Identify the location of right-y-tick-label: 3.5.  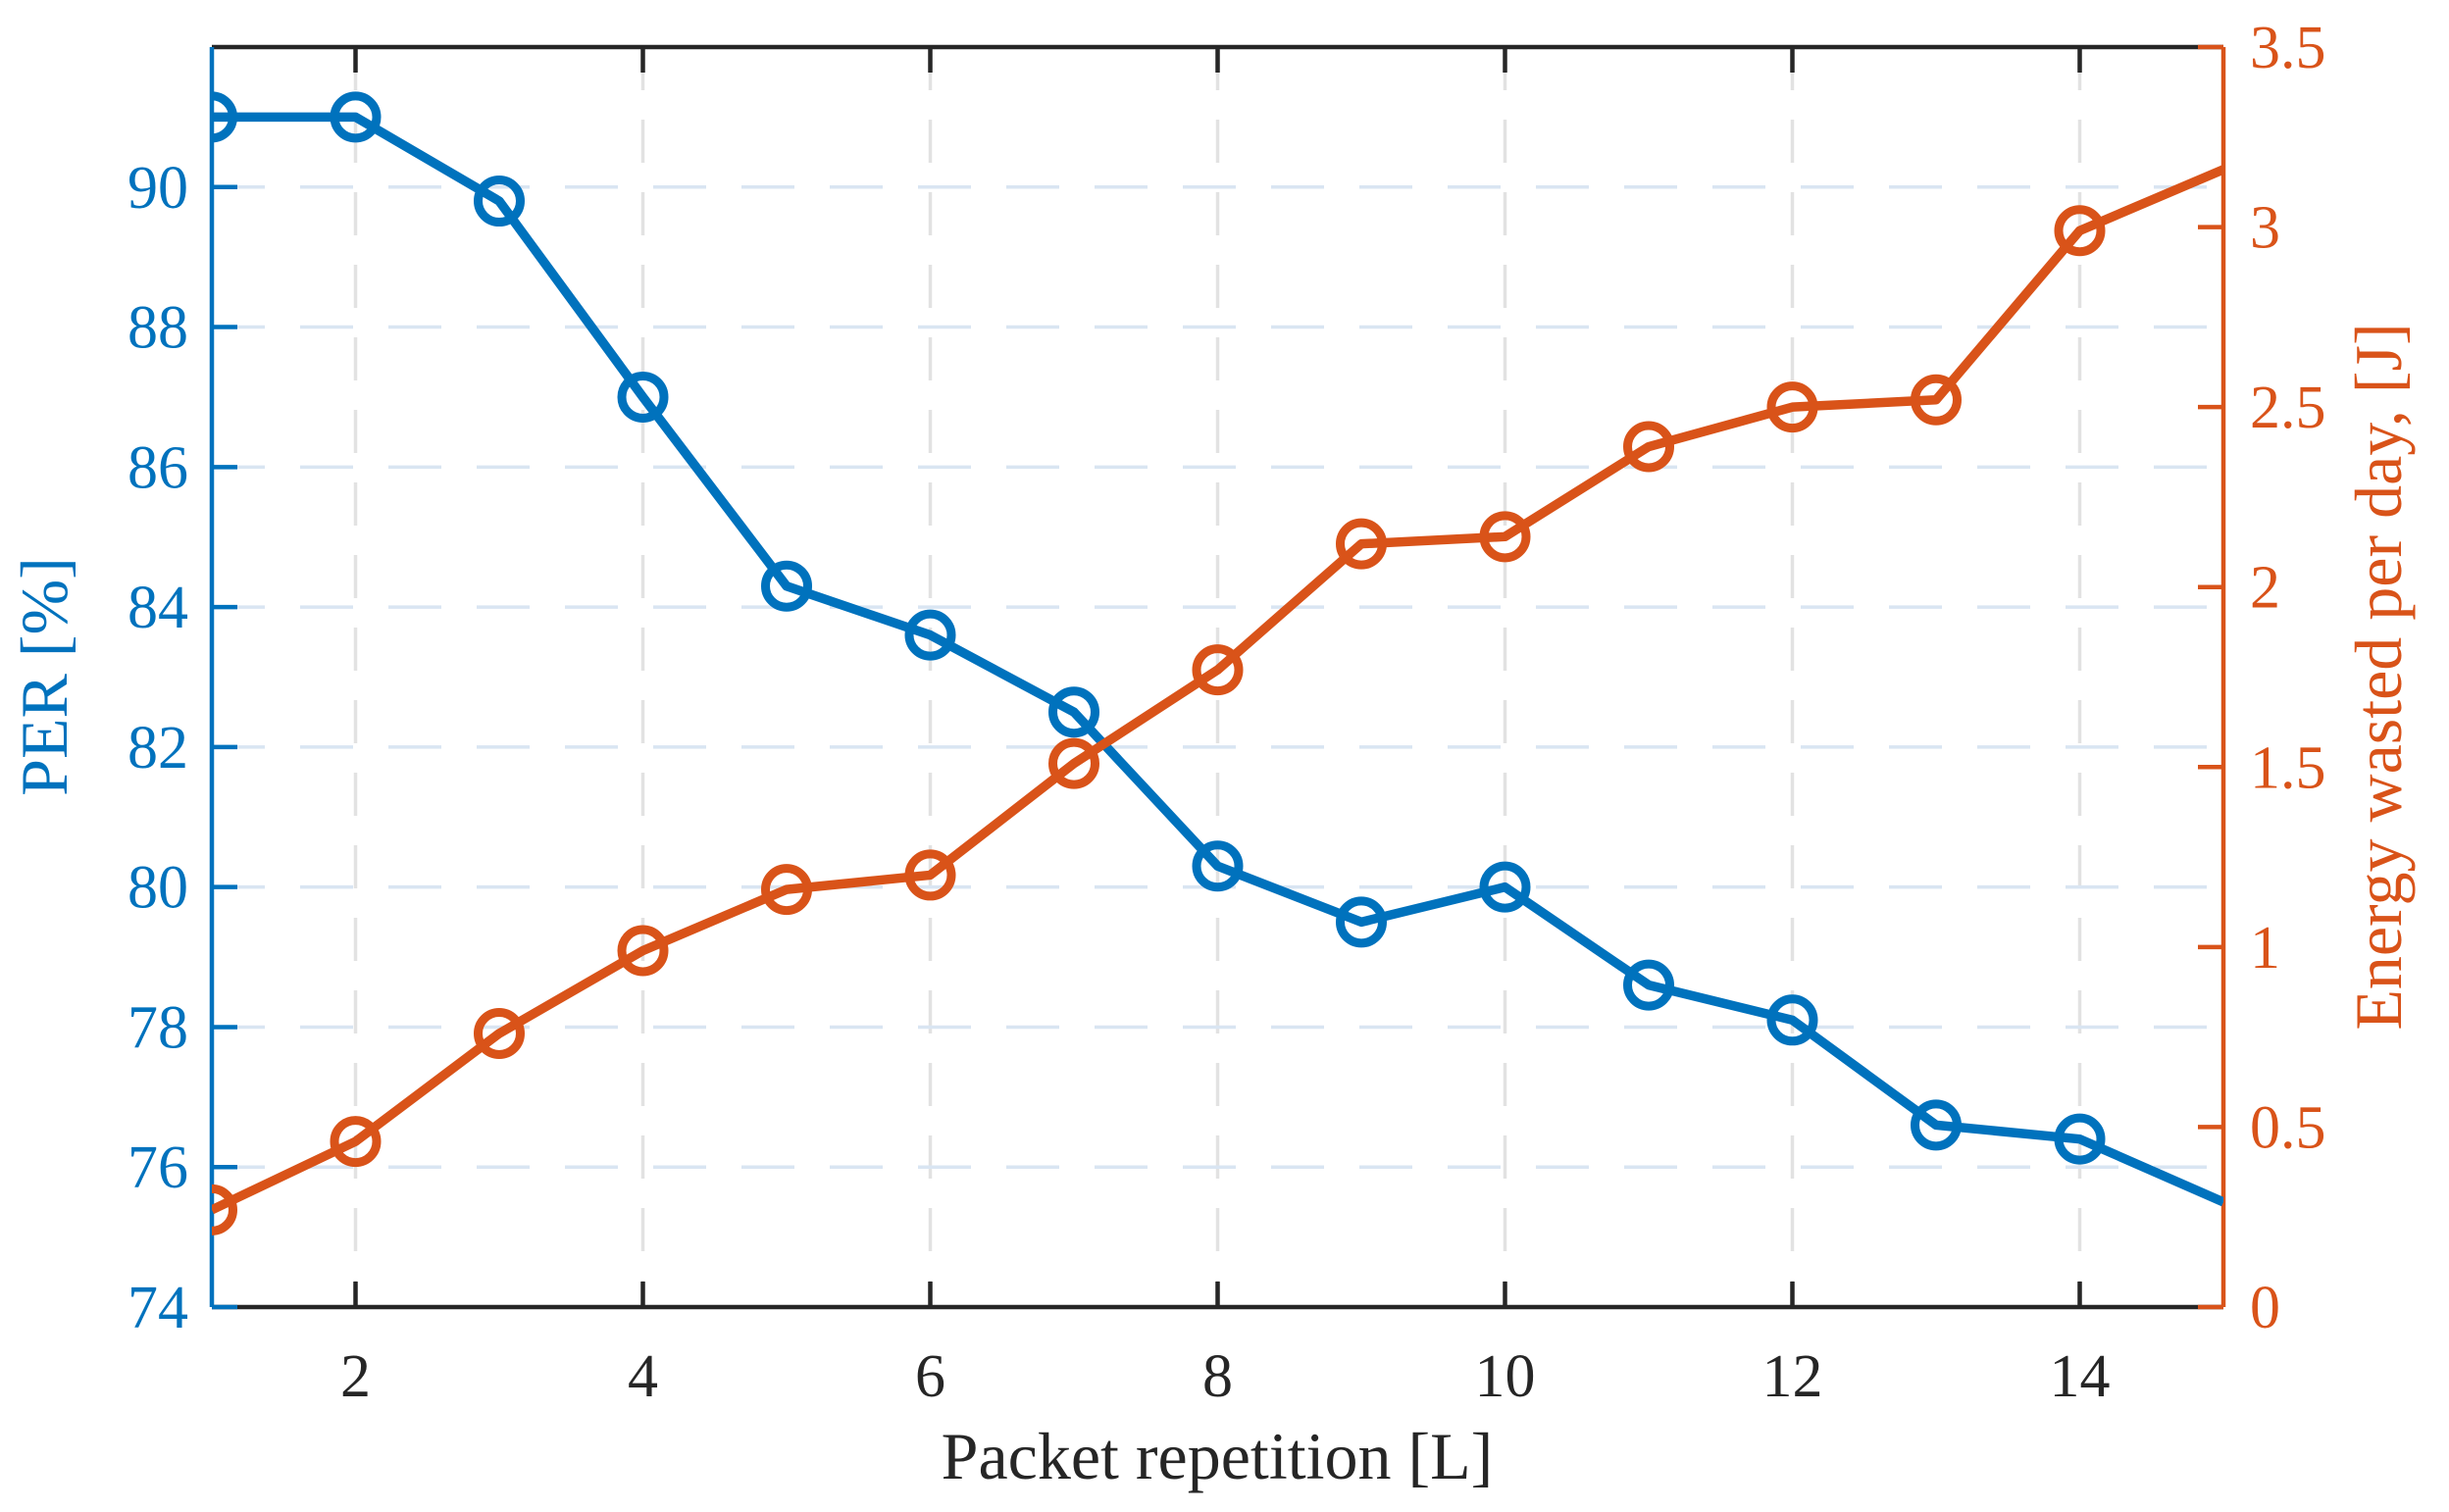
(2288, 48).